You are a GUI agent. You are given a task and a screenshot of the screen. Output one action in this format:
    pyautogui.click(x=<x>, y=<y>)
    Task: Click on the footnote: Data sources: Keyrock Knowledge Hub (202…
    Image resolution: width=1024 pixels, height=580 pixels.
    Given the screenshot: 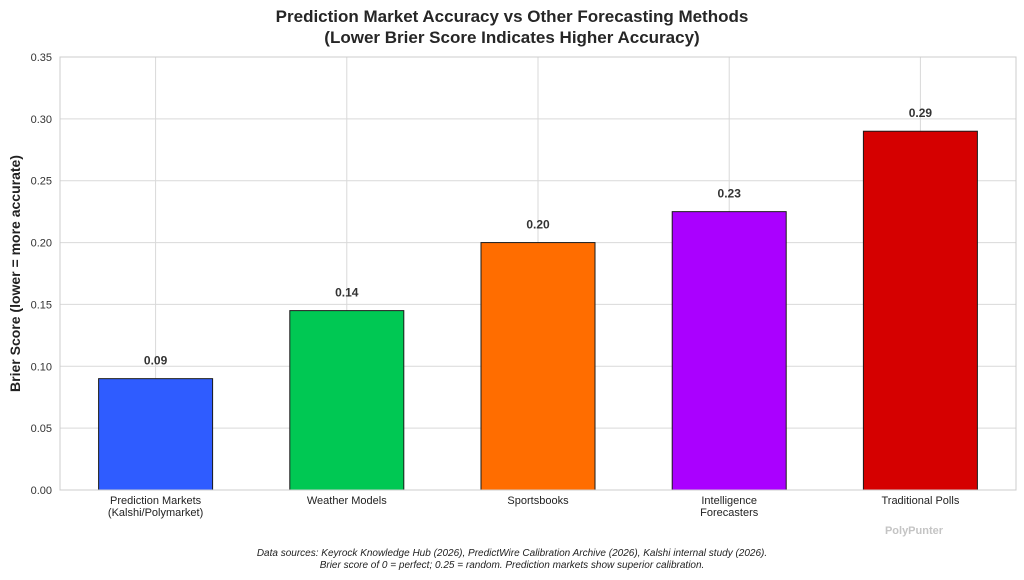 What is the action you would take?
    pyautogui.click(x=512, y=560)
    